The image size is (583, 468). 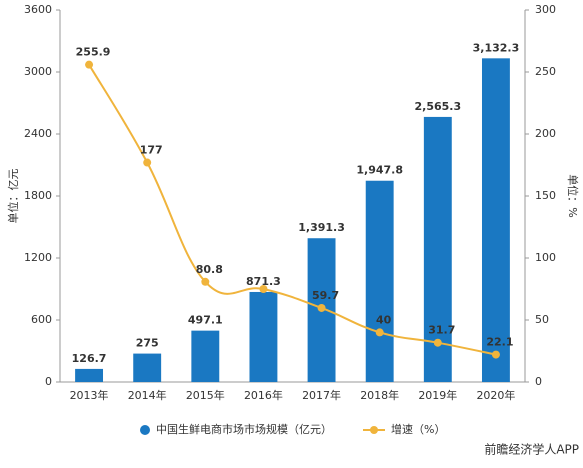 What do you see at coordinates (93, 52) in the screenshot?
I see `value-label: 255.9` at bounding box center [93, 52].